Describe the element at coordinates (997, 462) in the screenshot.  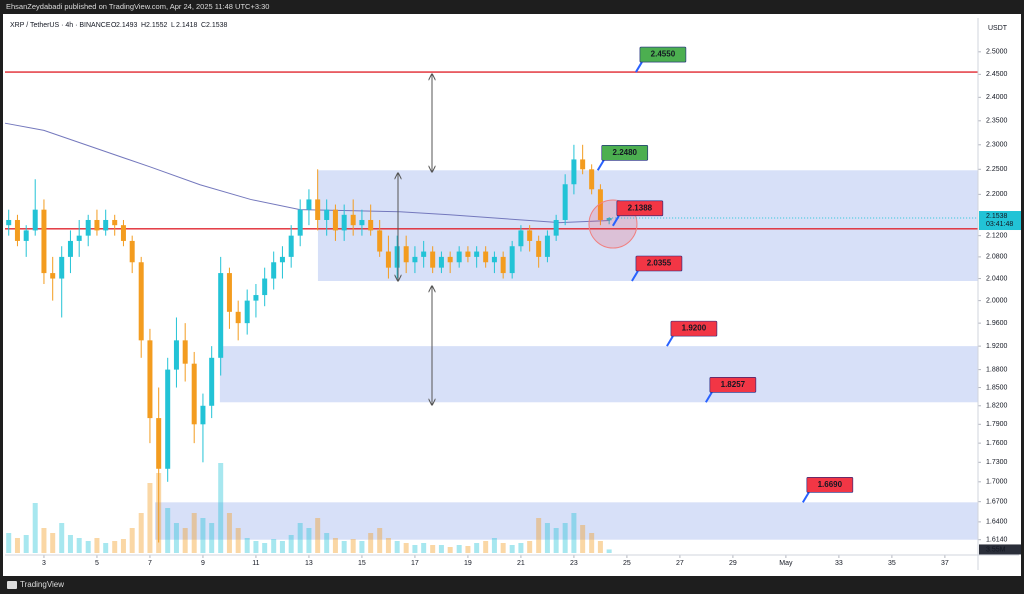
I see `y-tick-label: 1.7300` at that location.